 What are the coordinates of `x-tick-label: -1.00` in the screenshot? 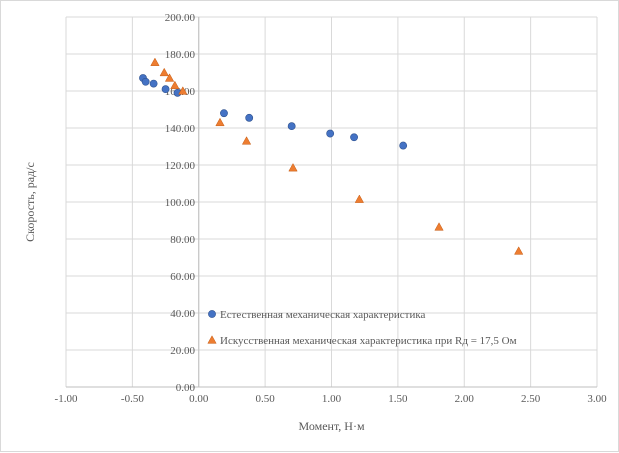 It's located at (66, 399).